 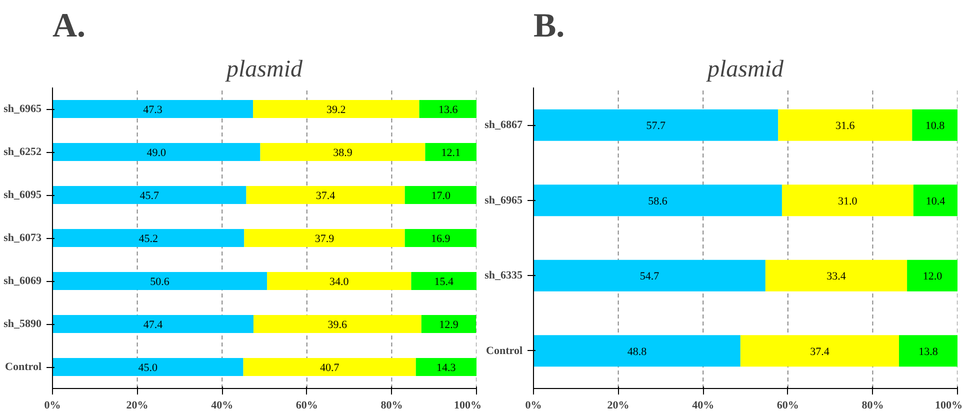 I want to click on y-tick-label: sh_6069, so click(x=23, y=281).